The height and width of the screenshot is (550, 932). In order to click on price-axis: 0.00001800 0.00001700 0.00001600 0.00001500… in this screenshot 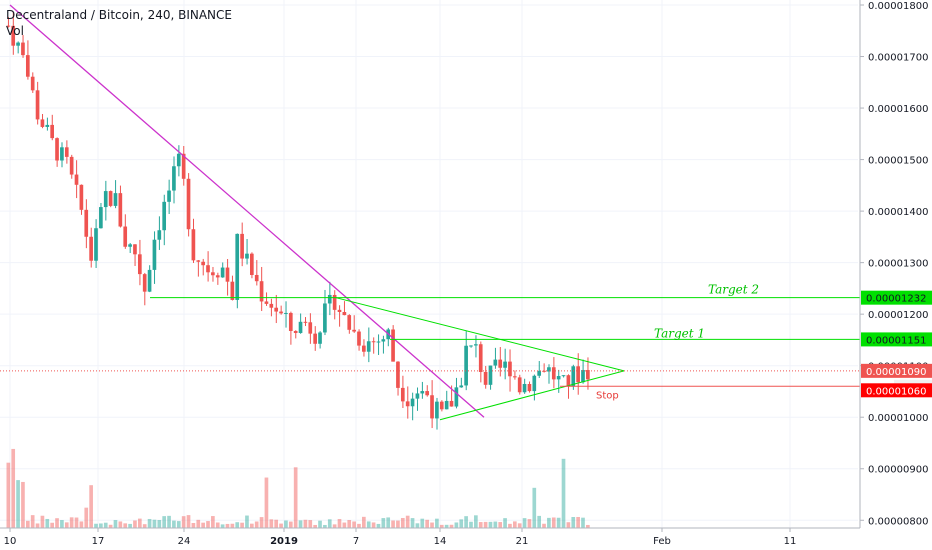, I will do `click(895, 275)`.